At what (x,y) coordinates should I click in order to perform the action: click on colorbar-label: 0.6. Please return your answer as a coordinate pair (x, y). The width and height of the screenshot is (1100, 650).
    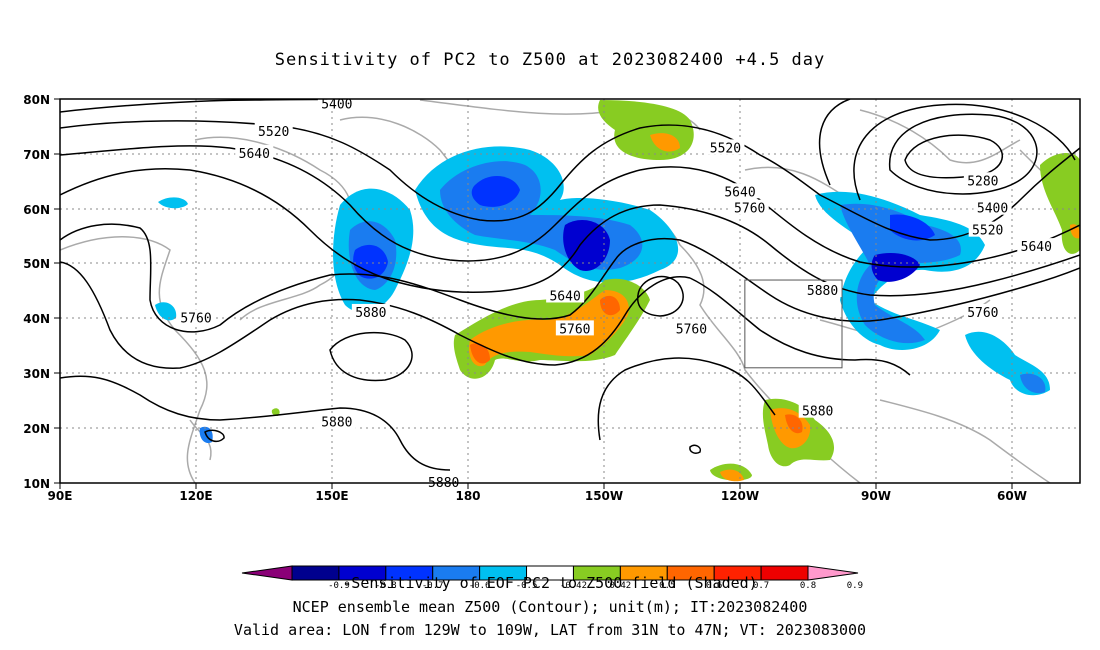
    Looking at the image, I should click on (714, 586).